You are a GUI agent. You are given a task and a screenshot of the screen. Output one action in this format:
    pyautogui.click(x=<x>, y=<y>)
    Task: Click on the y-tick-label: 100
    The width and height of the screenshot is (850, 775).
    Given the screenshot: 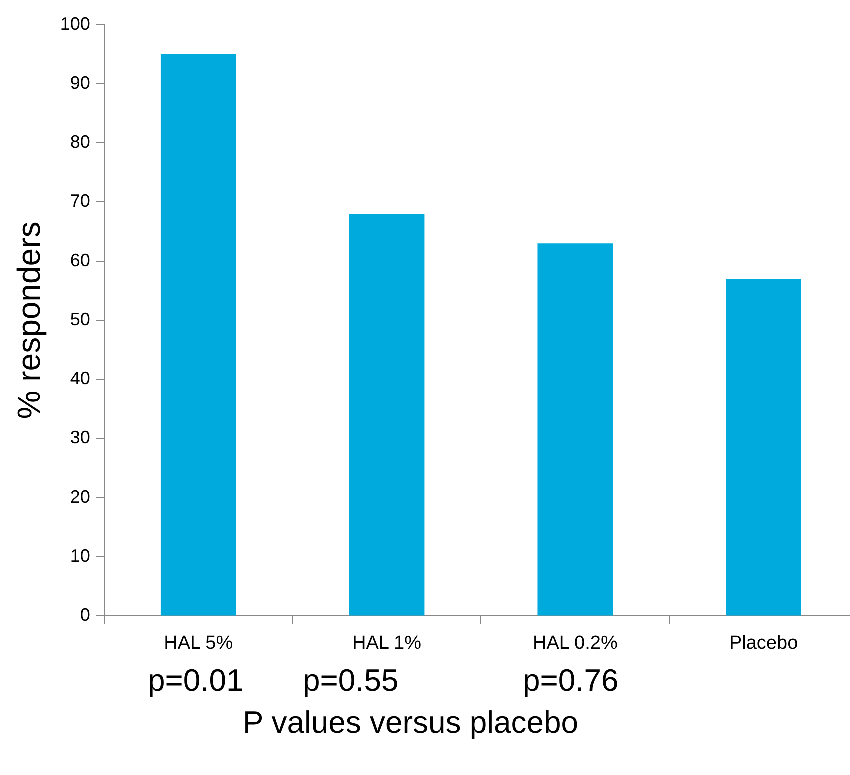 What is the action you would take?
    pyautogui.click(x=75, y=24)
    